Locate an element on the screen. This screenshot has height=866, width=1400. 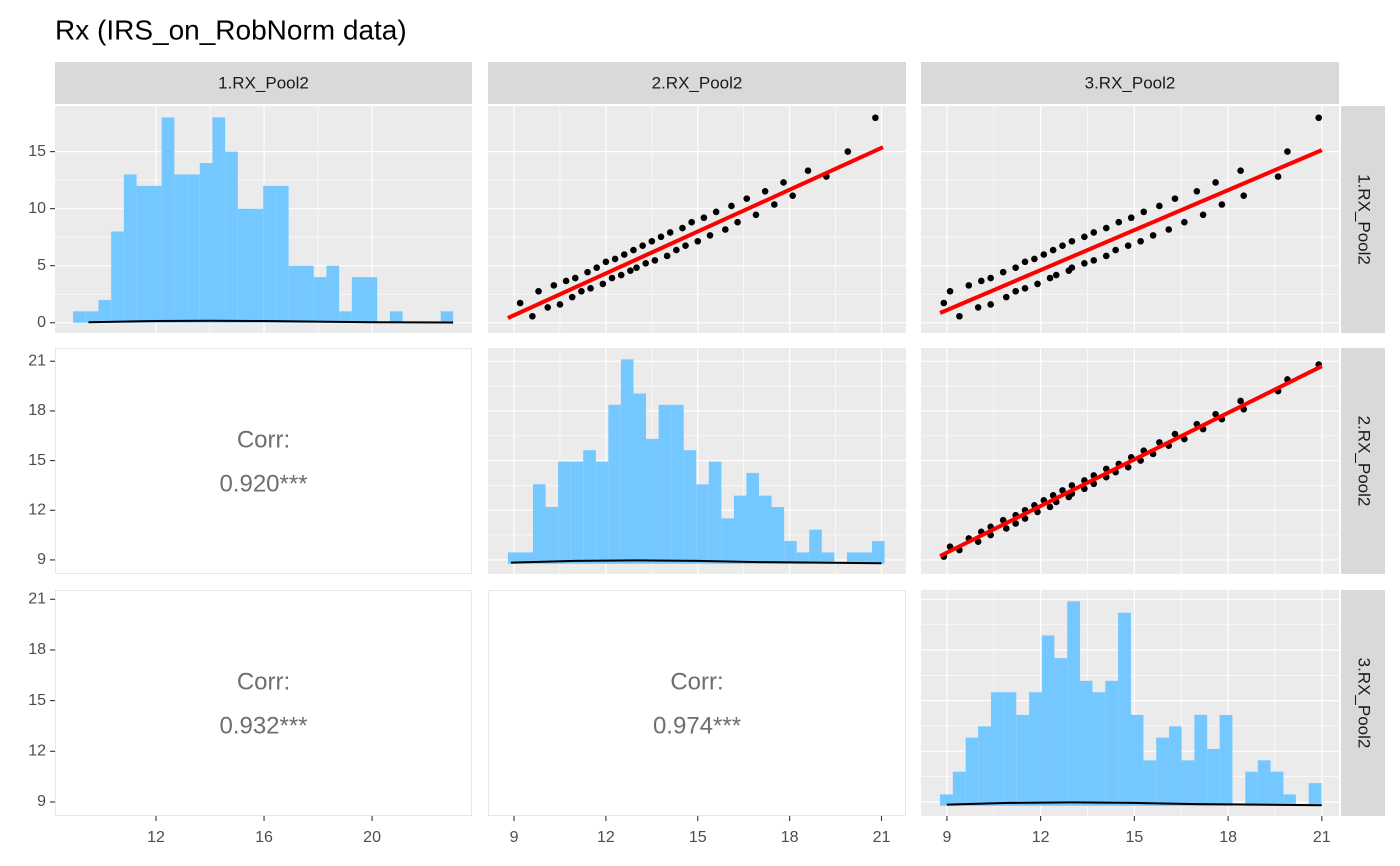
y-tick-label: 21 is located at coordinates (37, 599).